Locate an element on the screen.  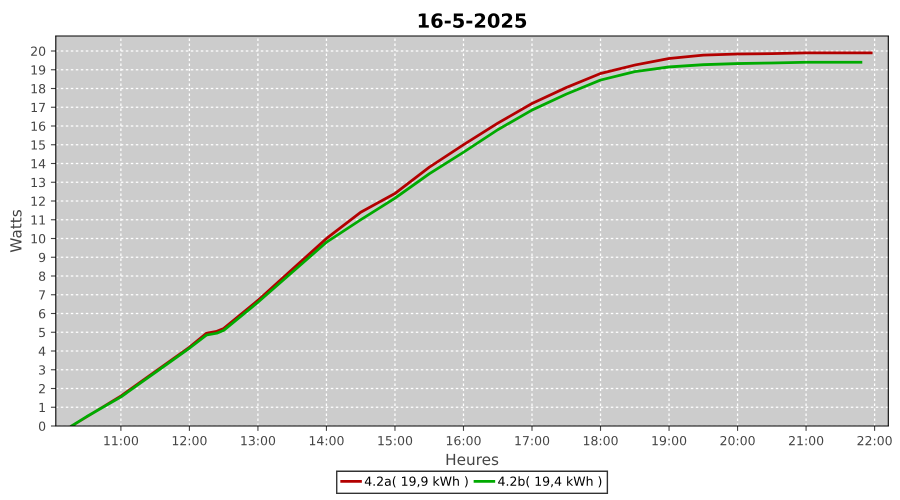
y-axis-title: Watts is located at coordinates (16, 231).